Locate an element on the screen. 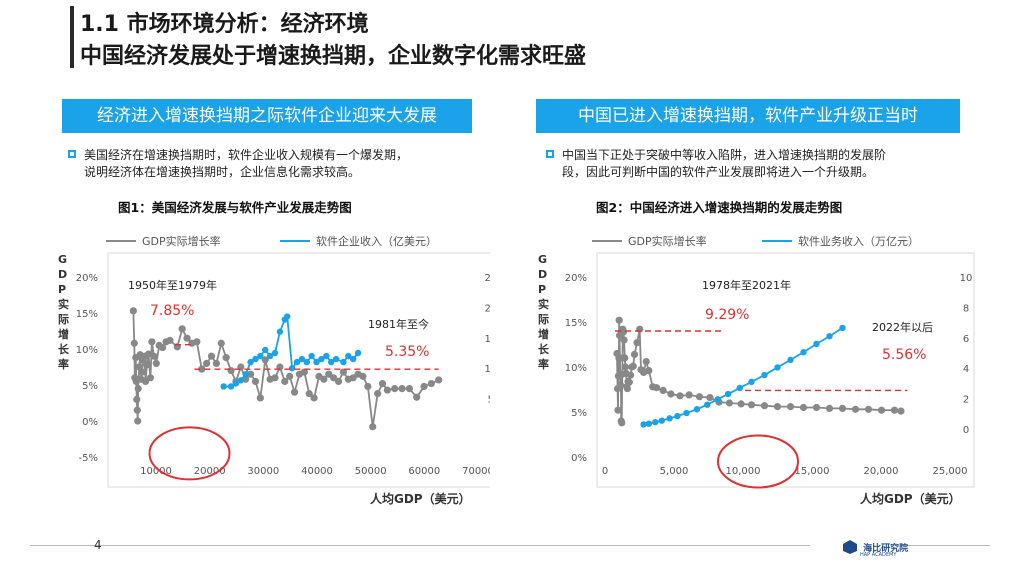  y-left-tick-label: 10% is located at coordinates (87, 350).